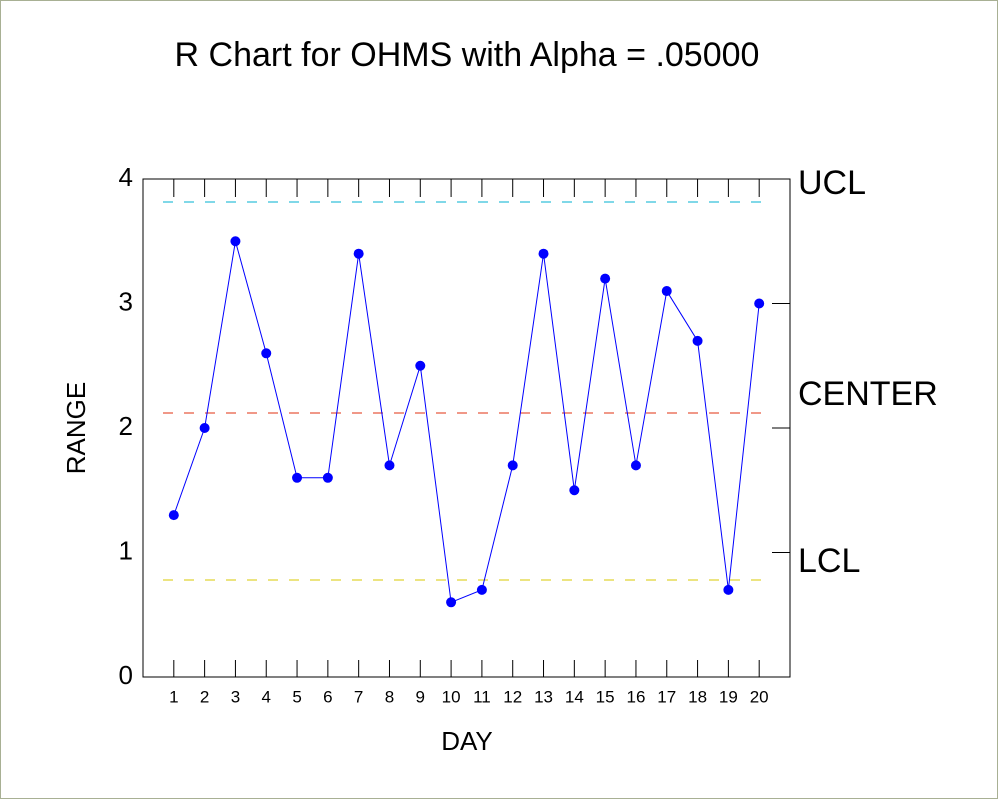 Image resolution: width=998 pixels, height=799 pixels. I want to click on x-tick-label: 2, so click(204, 696).